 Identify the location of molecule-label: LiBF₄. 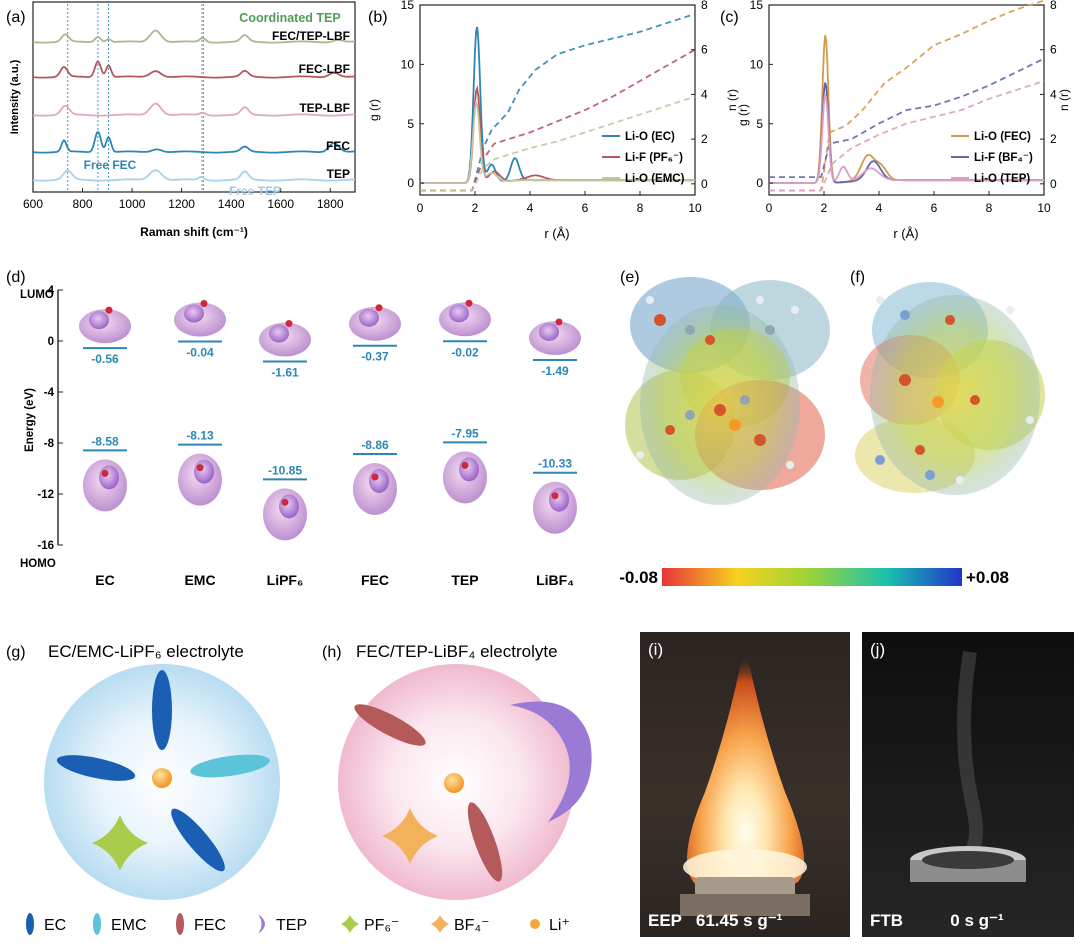
(555, 580).